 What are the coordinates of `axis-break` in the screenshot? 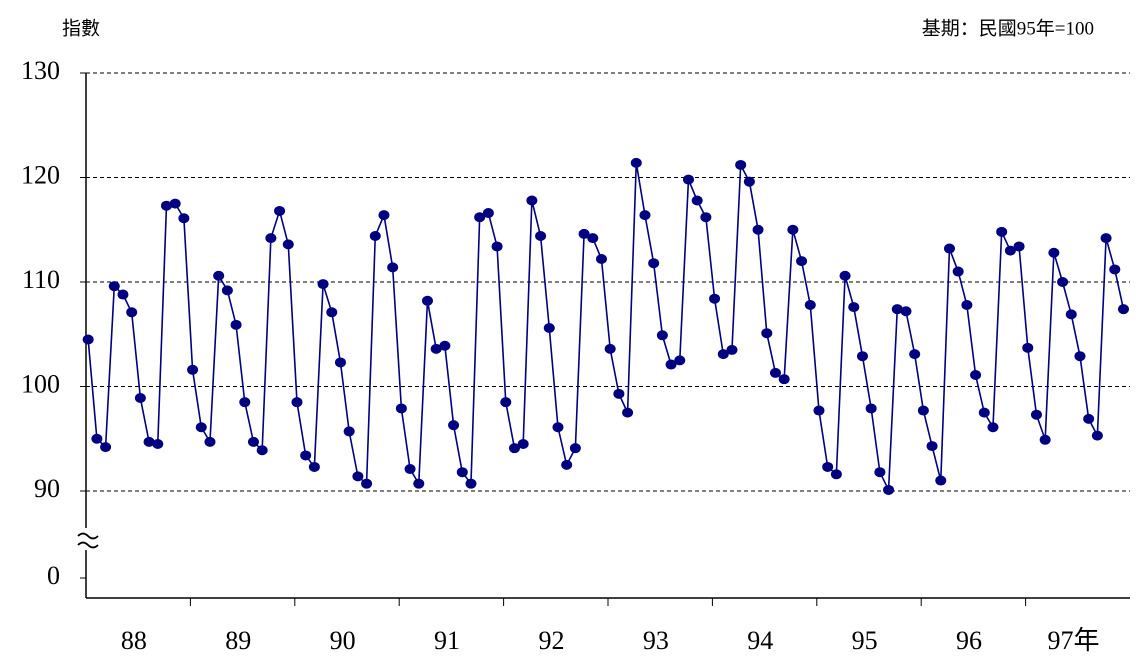 It's located at (87, 539).